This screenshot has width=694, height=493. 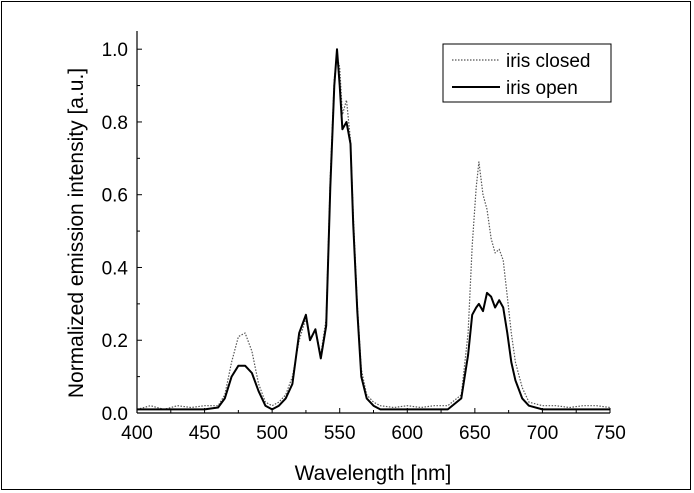 I want to click on x-tick-label: 400, so click(x=137, y=433).